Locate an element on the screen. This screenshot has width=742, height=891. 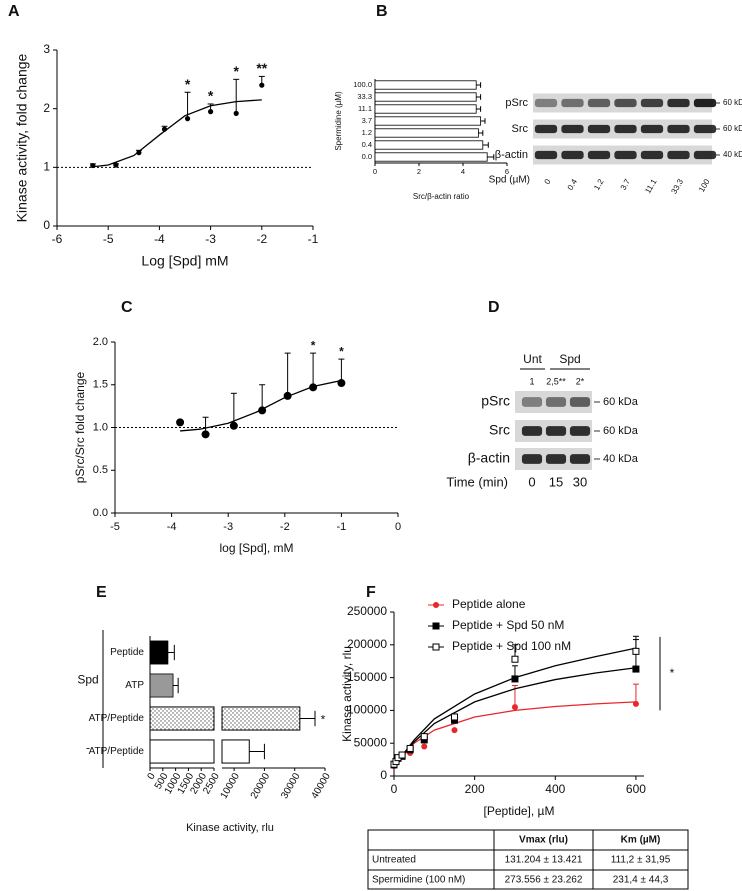
x-tick-label: -2 is located at coordinates (261, 239).